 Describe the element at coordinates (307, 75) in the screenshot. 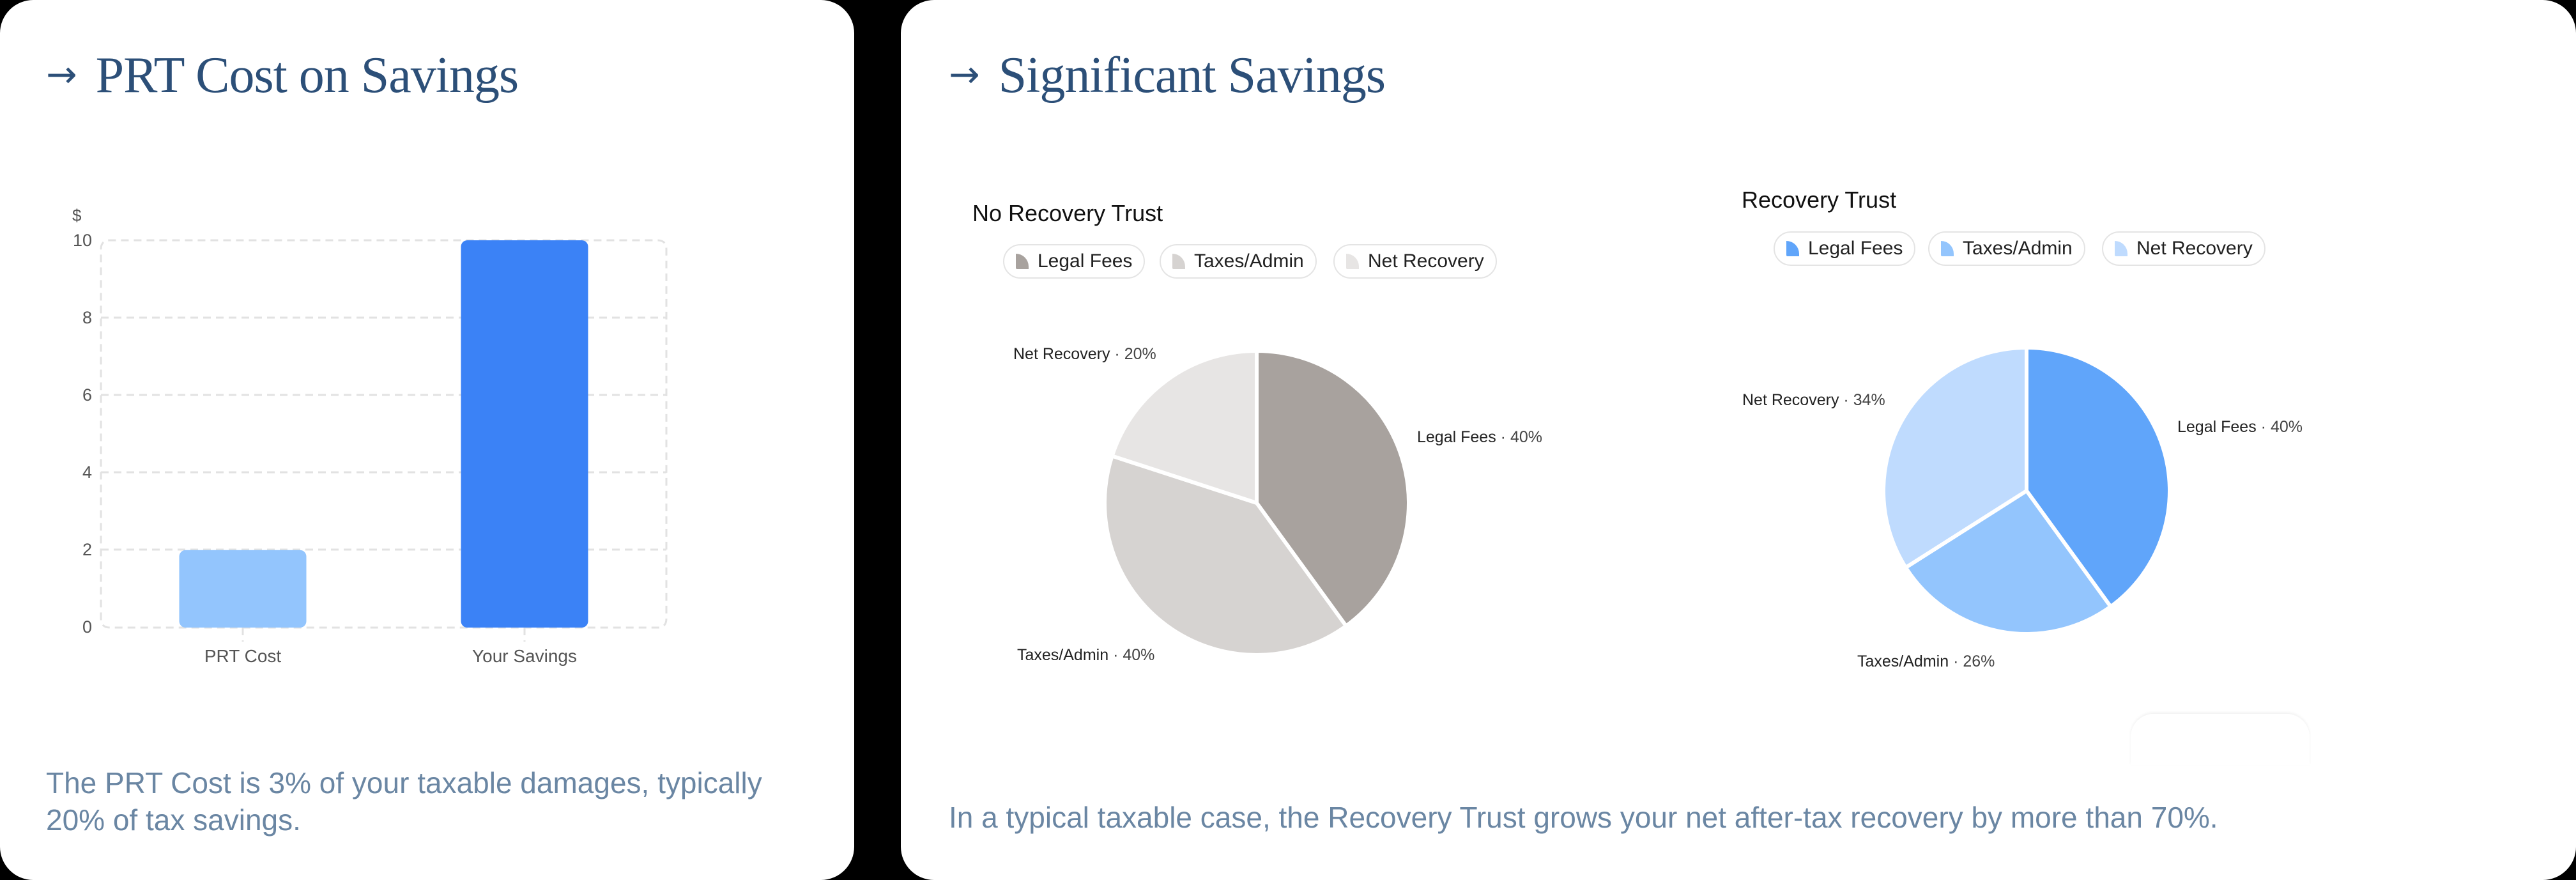

I see `card-title-text: PRT Cost on Savings` at that location.